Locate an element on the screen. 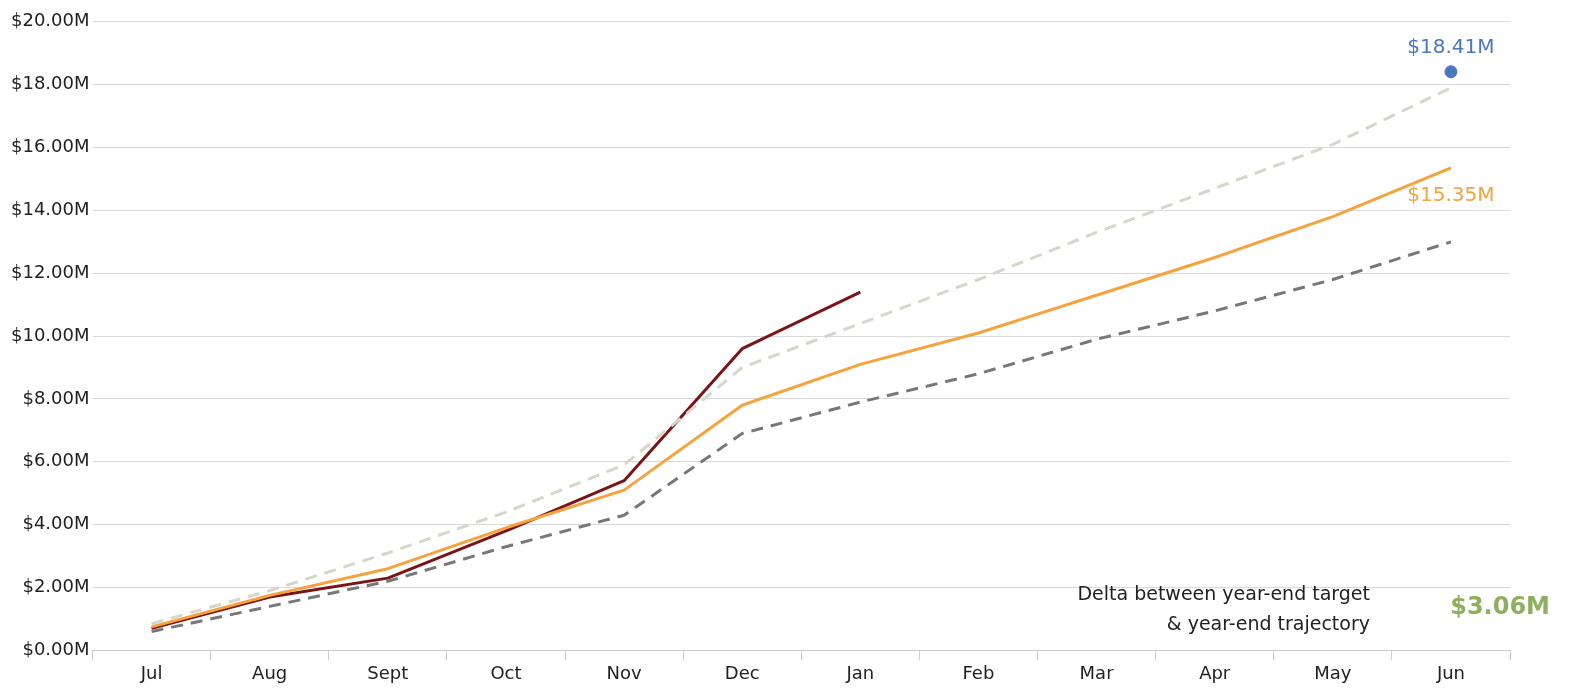 The height and width of the screenshot is (697, 1573). data-label: $18.41M is located at coordinates (1451, 45).